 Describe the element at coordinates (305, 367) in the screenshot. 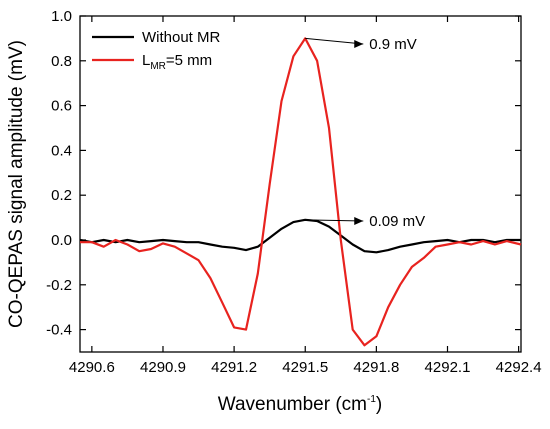

I see `x-tick-label: 4291.5` at that location.